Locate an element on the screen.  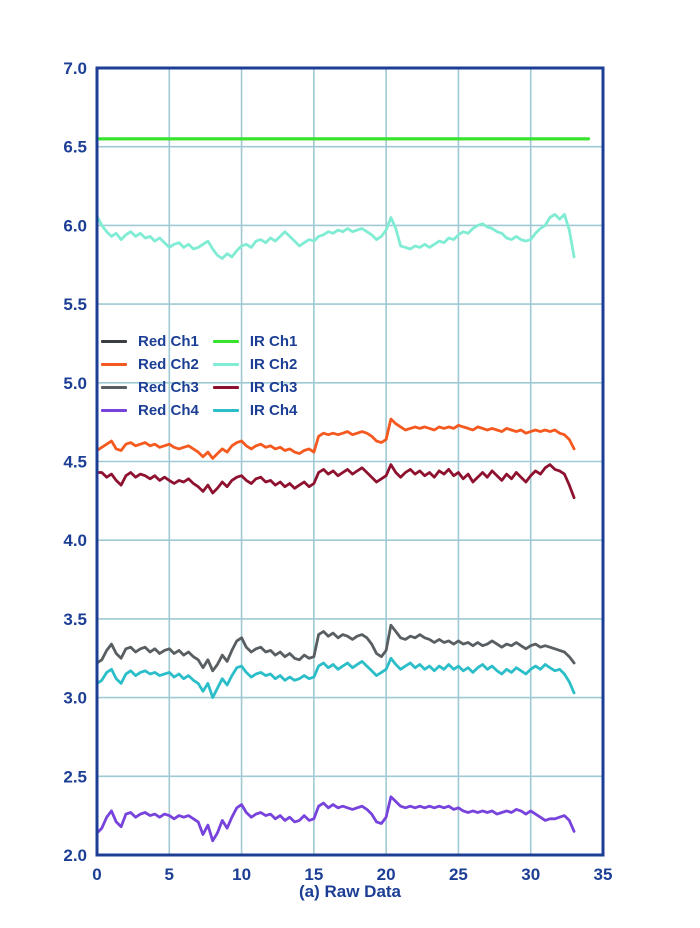
x-tick-label: 25 is located at coordinates (458, 874).